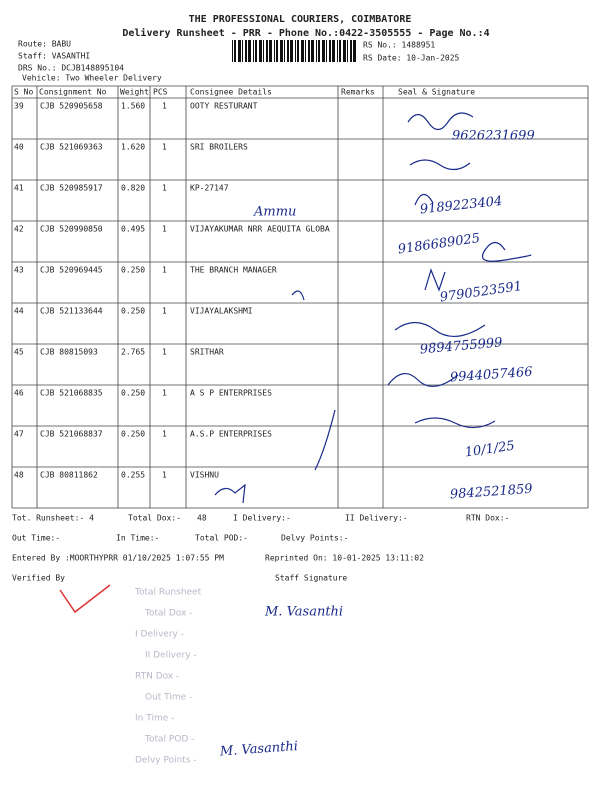 The height and width of the screenshot is (800, 600). I want to click on total: I Delivery:-, so click(262, 518).